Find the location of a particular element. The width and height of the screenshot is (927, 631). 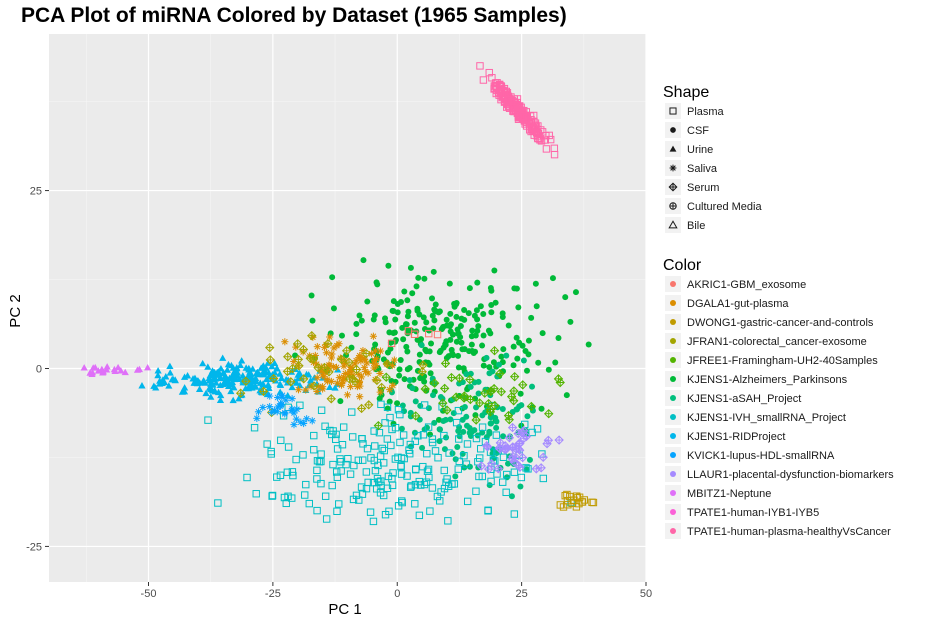

shape-legend-label: Bile is located at coordinates (696, 226).